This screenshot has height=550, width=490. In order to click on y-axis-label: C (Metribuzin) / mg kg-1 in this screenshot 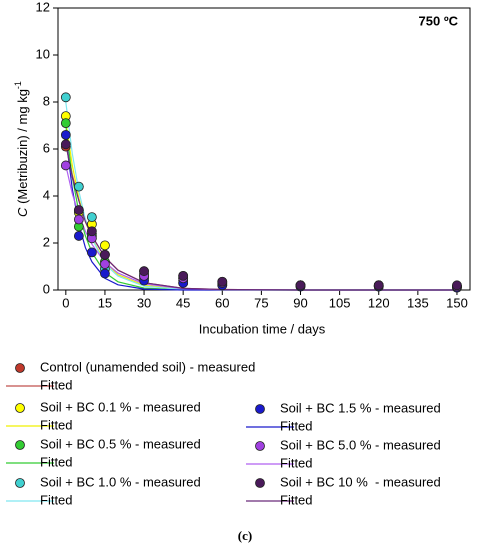, I will do `click(21, 149)`.